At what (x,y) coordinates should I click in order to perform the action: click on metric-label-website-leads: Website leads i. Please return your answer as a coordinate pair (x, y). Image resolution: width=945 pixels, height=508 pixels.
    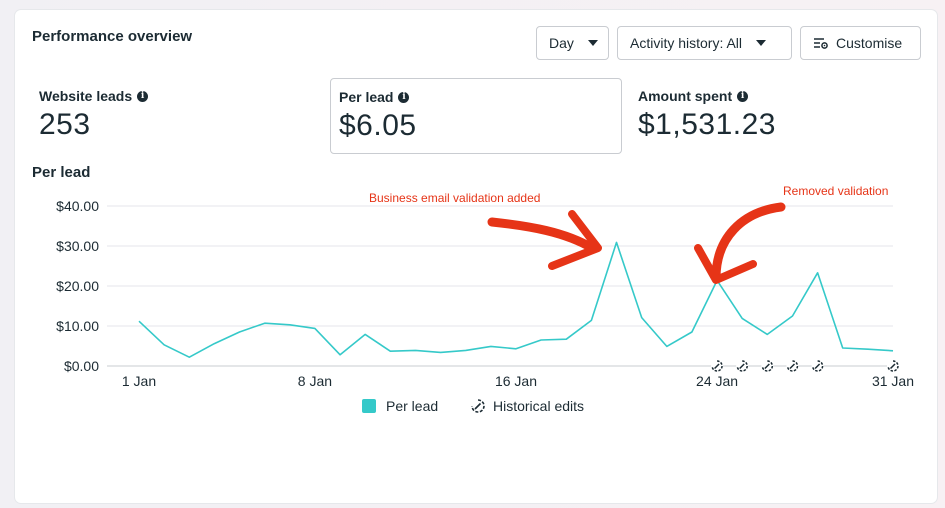
    Looking at the image, I should click on (159, 96).